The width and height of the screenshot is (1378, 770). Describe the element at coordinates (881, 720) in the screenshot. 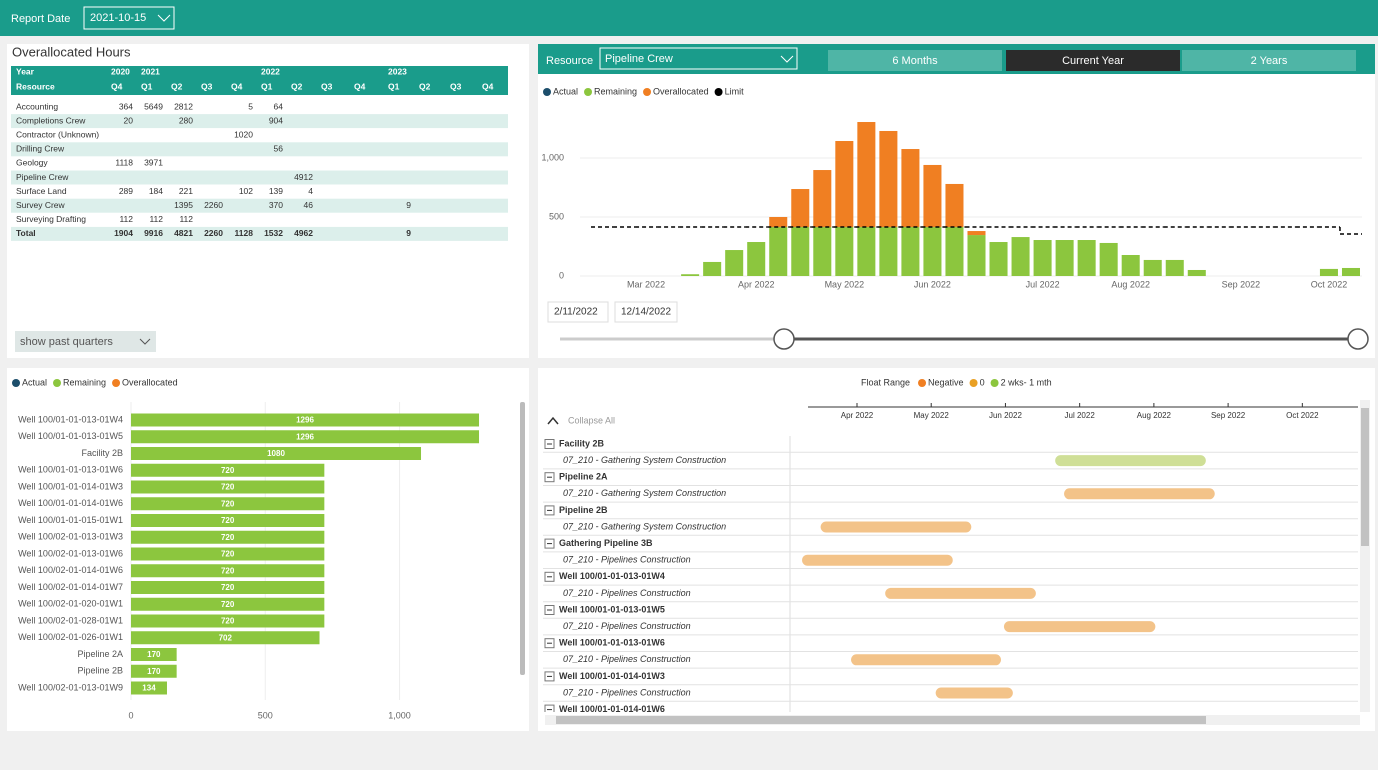

I see `h-scroll-thumb` at that location.